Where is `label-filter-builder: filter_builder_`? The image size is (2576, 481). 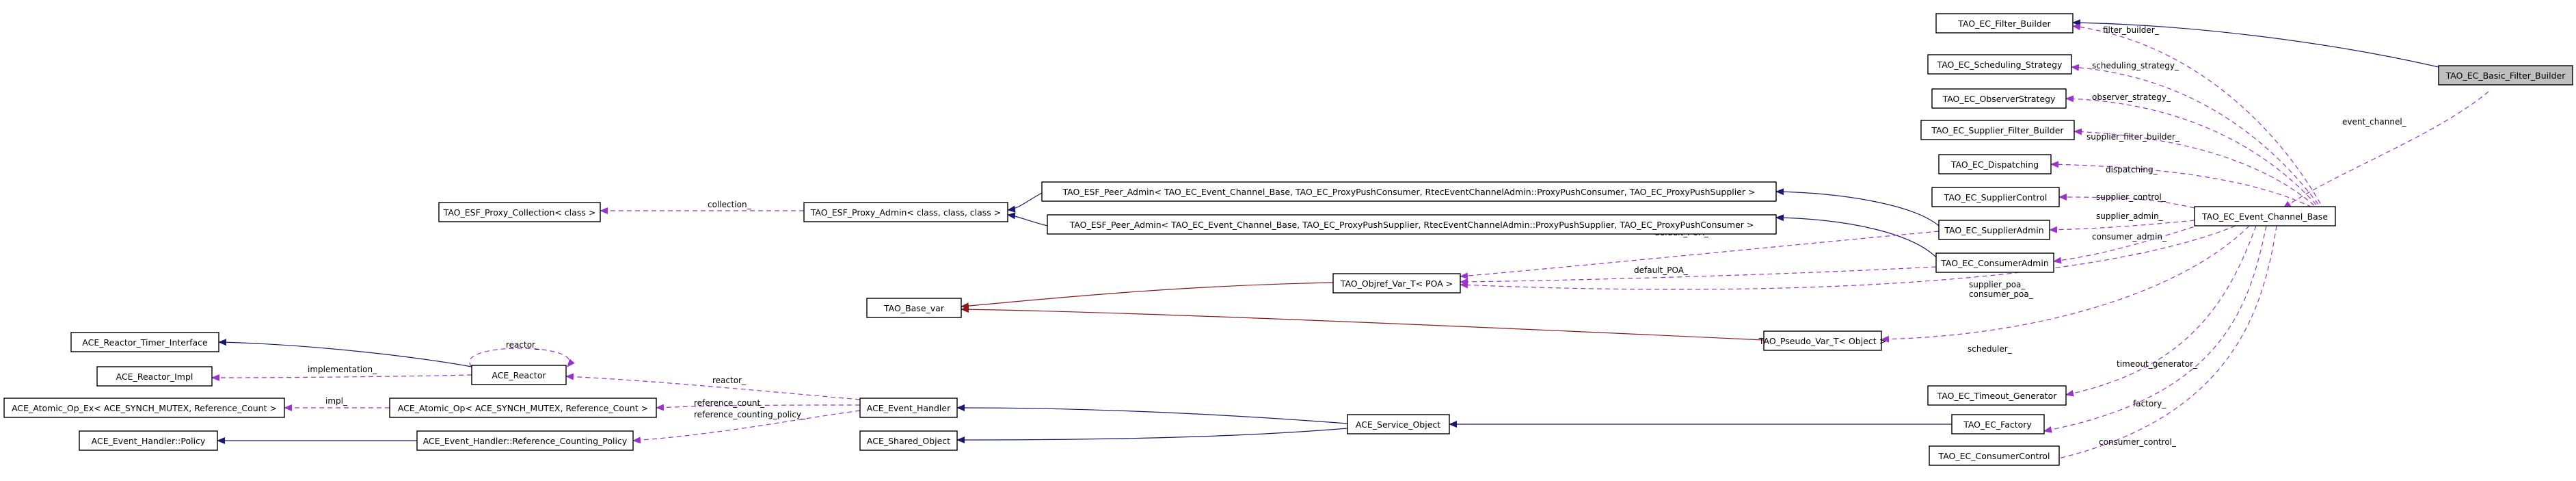
label-filter-builder: filter_builder_ is located at coordinates (2131, 30).